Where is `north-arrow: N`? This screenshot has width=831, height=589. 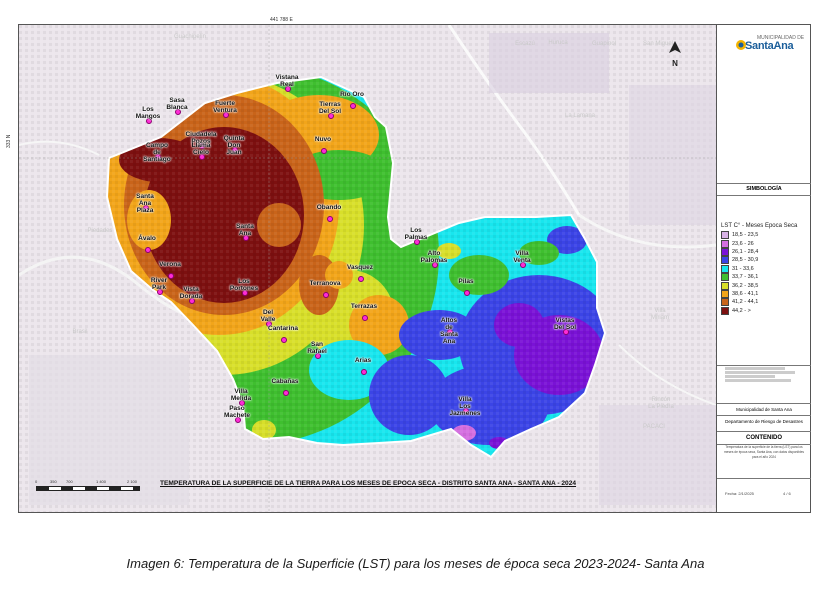
north-arrow: N is located at coordinates (675, 54).